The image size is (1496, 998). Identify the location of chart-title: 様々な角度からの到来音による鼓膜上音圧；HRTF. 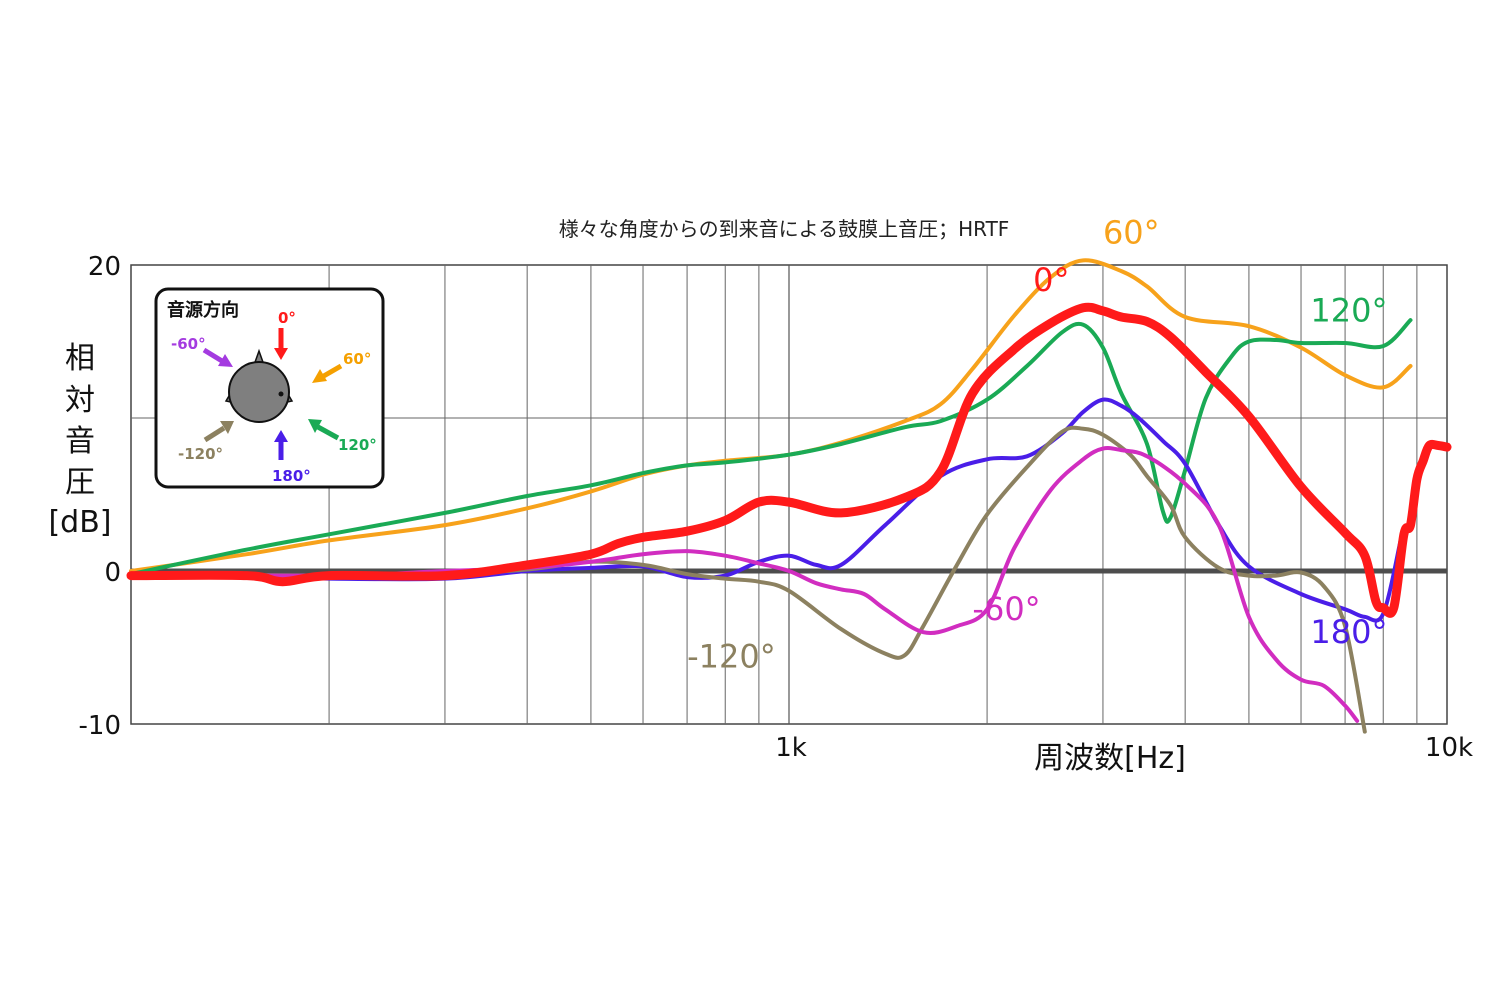
(784, 229).